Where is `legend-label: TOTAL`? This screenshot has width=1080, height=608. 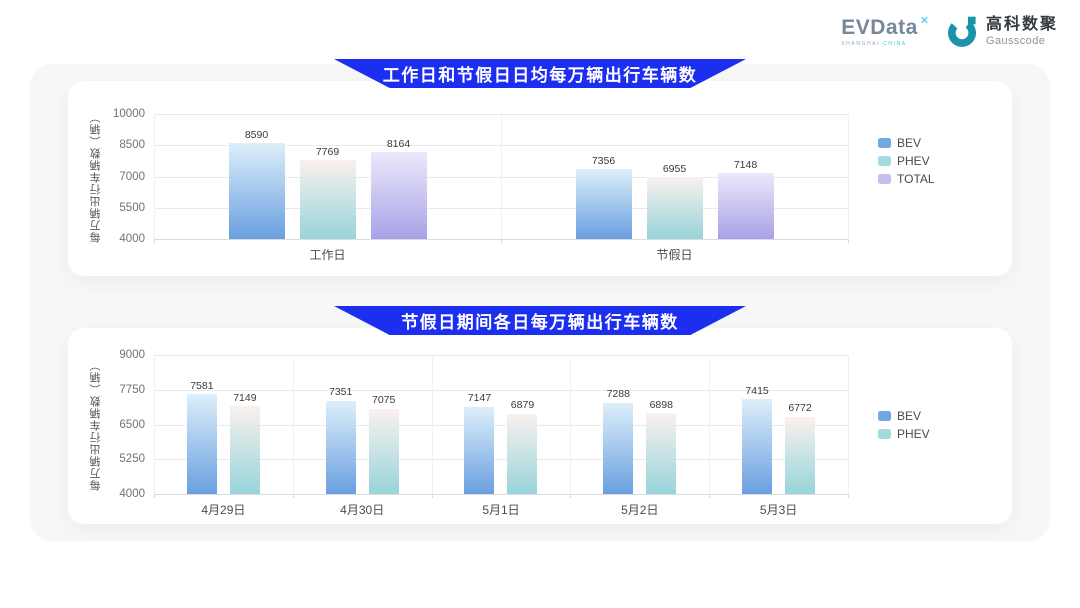 legend-label: TOTAL is located at coordinates (916, 178).